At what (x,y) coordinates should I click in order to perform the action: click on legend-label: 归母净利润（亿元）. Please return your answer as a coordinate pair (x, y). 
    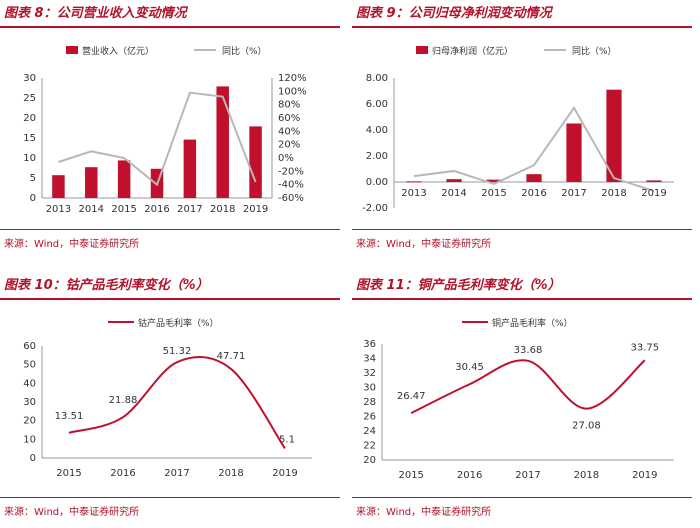
    Looking at the image, I should click on (472, 51).